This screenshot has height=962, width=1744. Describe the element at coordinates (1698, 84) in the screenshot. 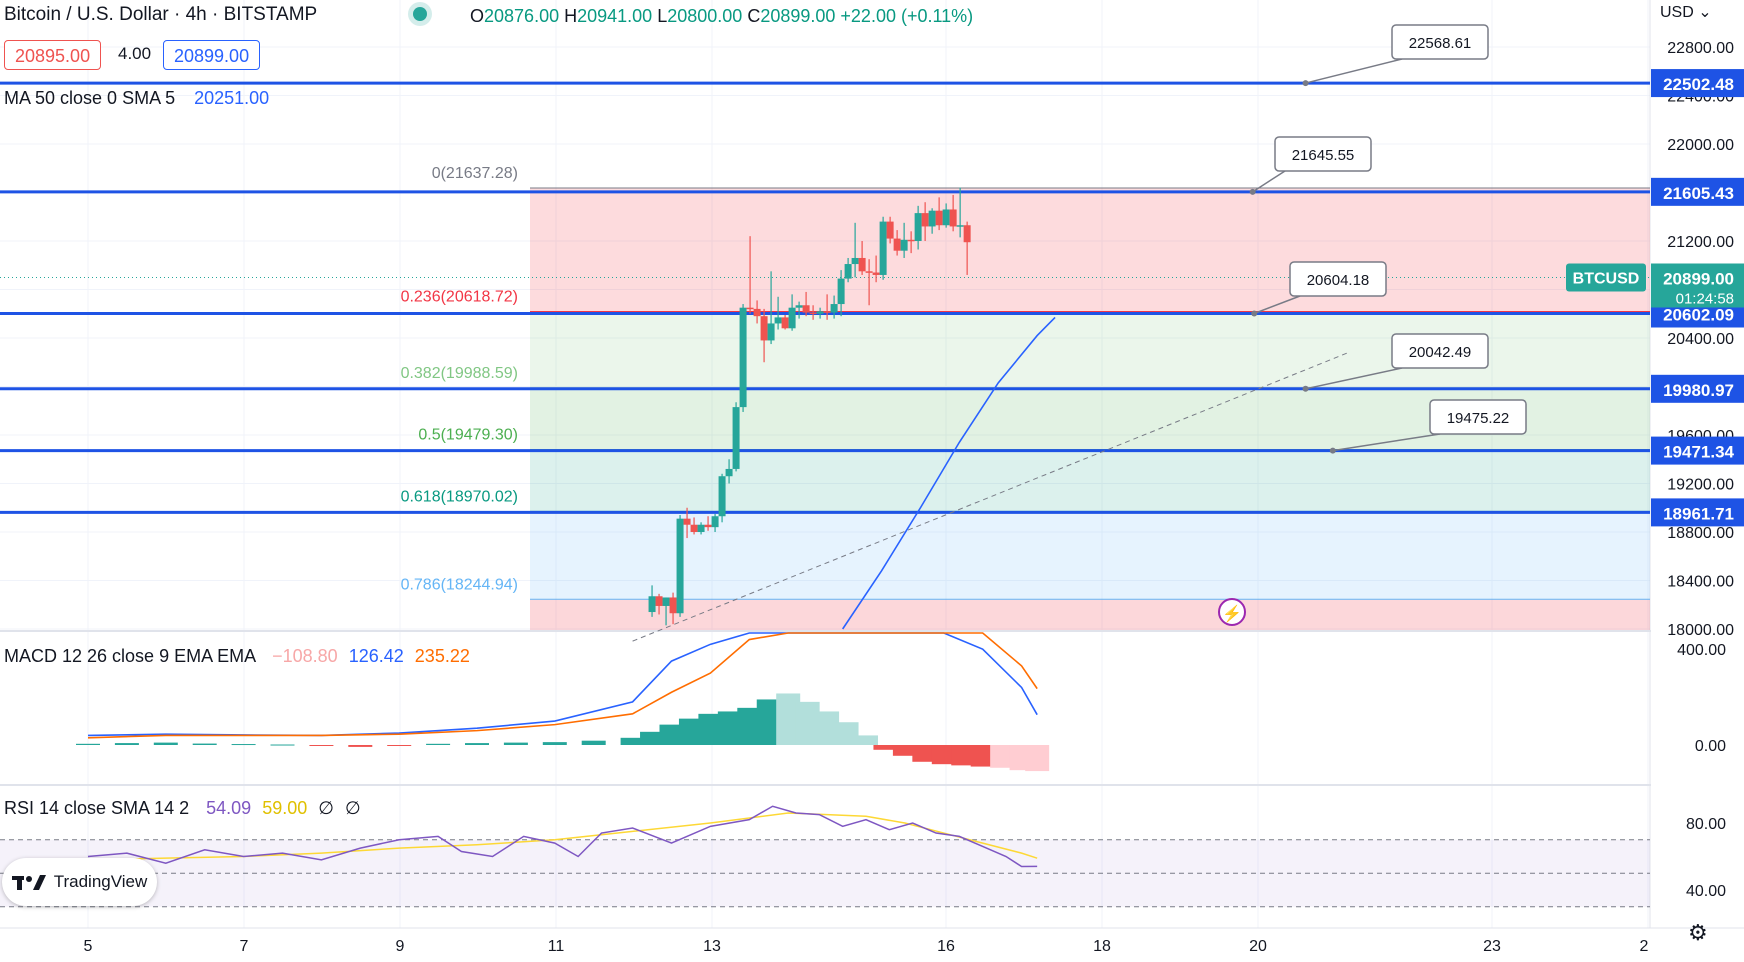

I see `hline-price-label: 22502.48` at that location.